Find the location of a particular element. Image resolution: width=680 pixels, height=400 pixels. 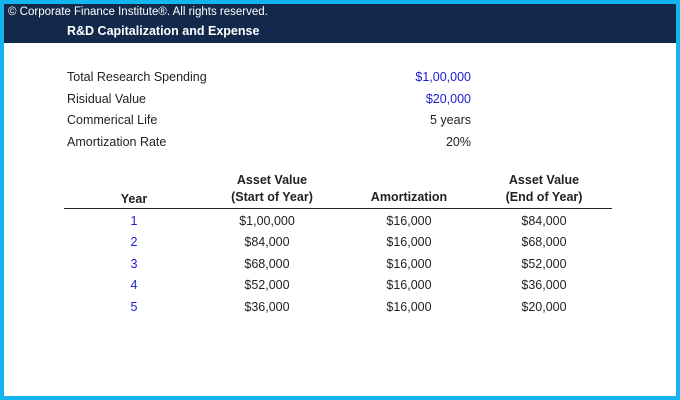

col-header-start-line2: (Start of Year) is located at coordinates (272, 197).